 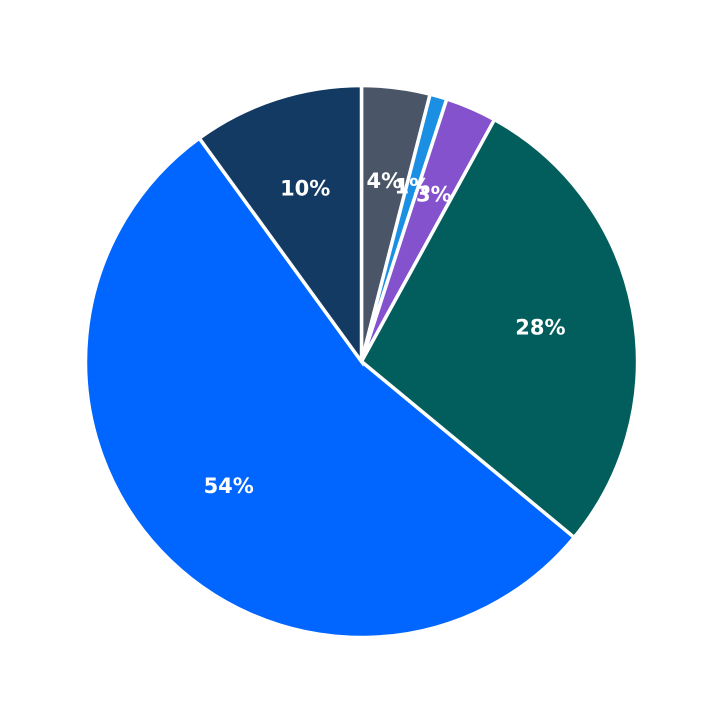 I want to click on slice-label: 28%, so click(x=540, y=327).